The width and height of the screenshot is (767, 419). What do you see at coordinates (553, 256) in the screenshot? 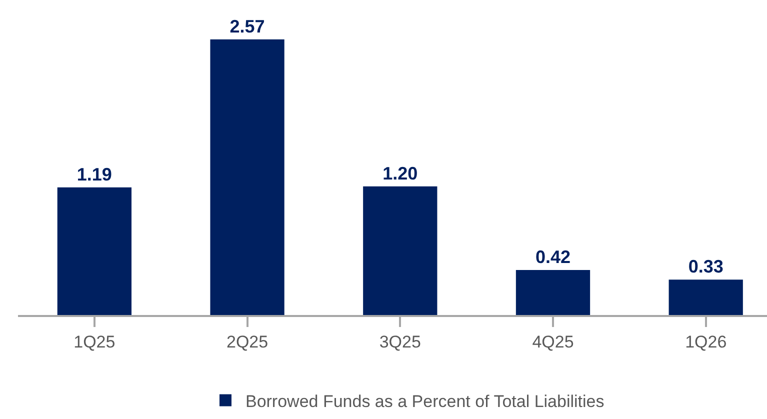
I see `data-label: 0.42` at bounding box center [553, 256].